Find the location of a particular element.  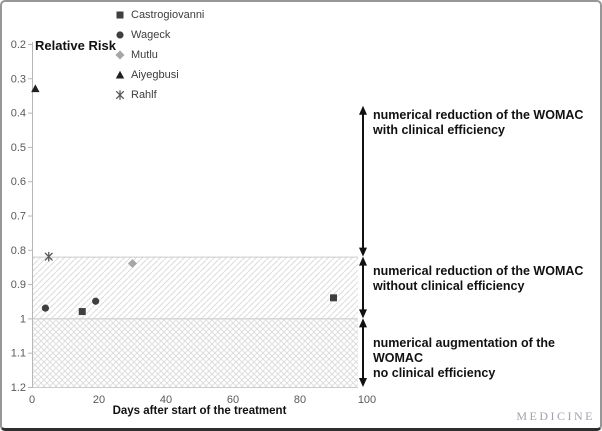

annotation-line: with clinical efficiency is located at coordinates (439, 130).